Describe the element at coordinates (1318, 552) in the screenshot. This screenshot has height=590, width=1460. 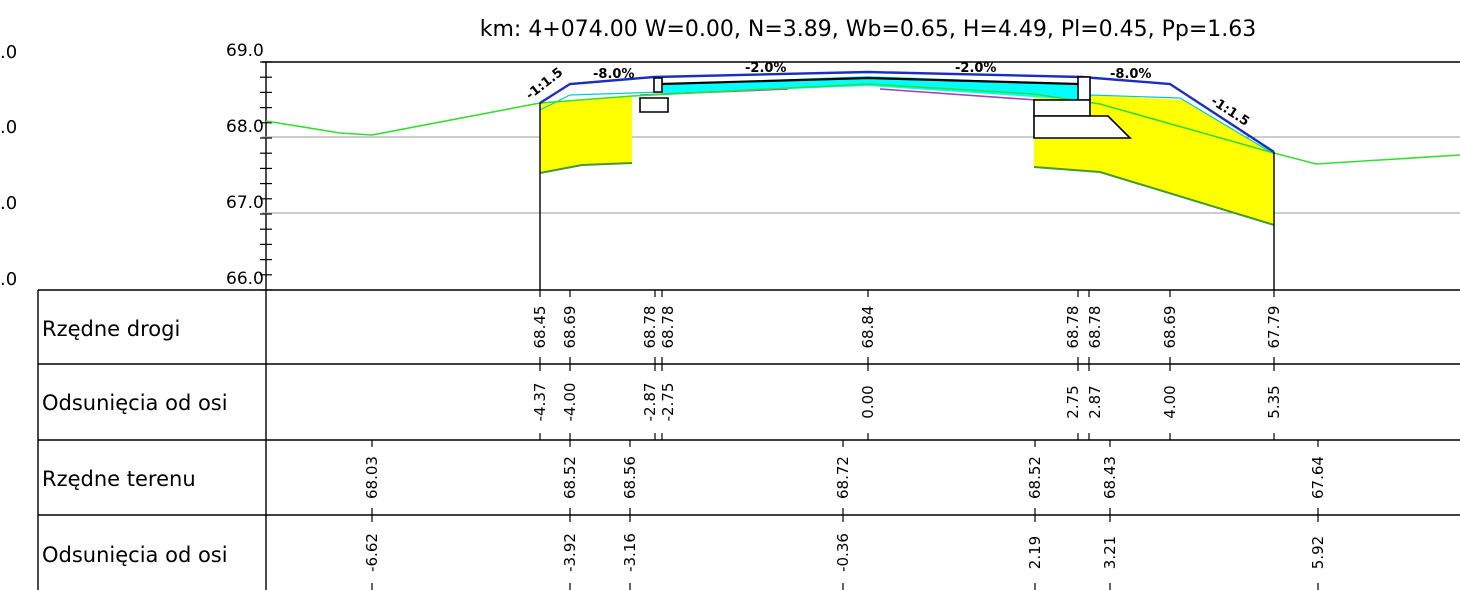
I see `terrain-offset-value: 5.92` at that location.